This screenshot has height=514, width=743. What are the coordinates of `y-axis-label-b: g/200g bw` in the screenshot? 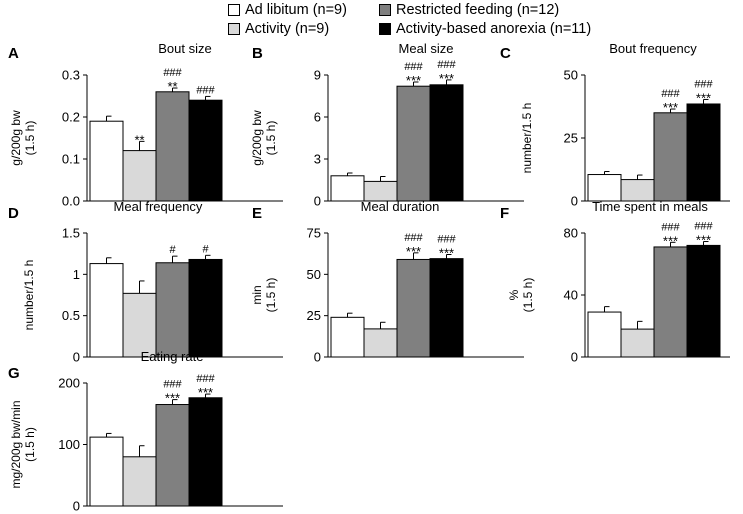 It's located at (257, 138).